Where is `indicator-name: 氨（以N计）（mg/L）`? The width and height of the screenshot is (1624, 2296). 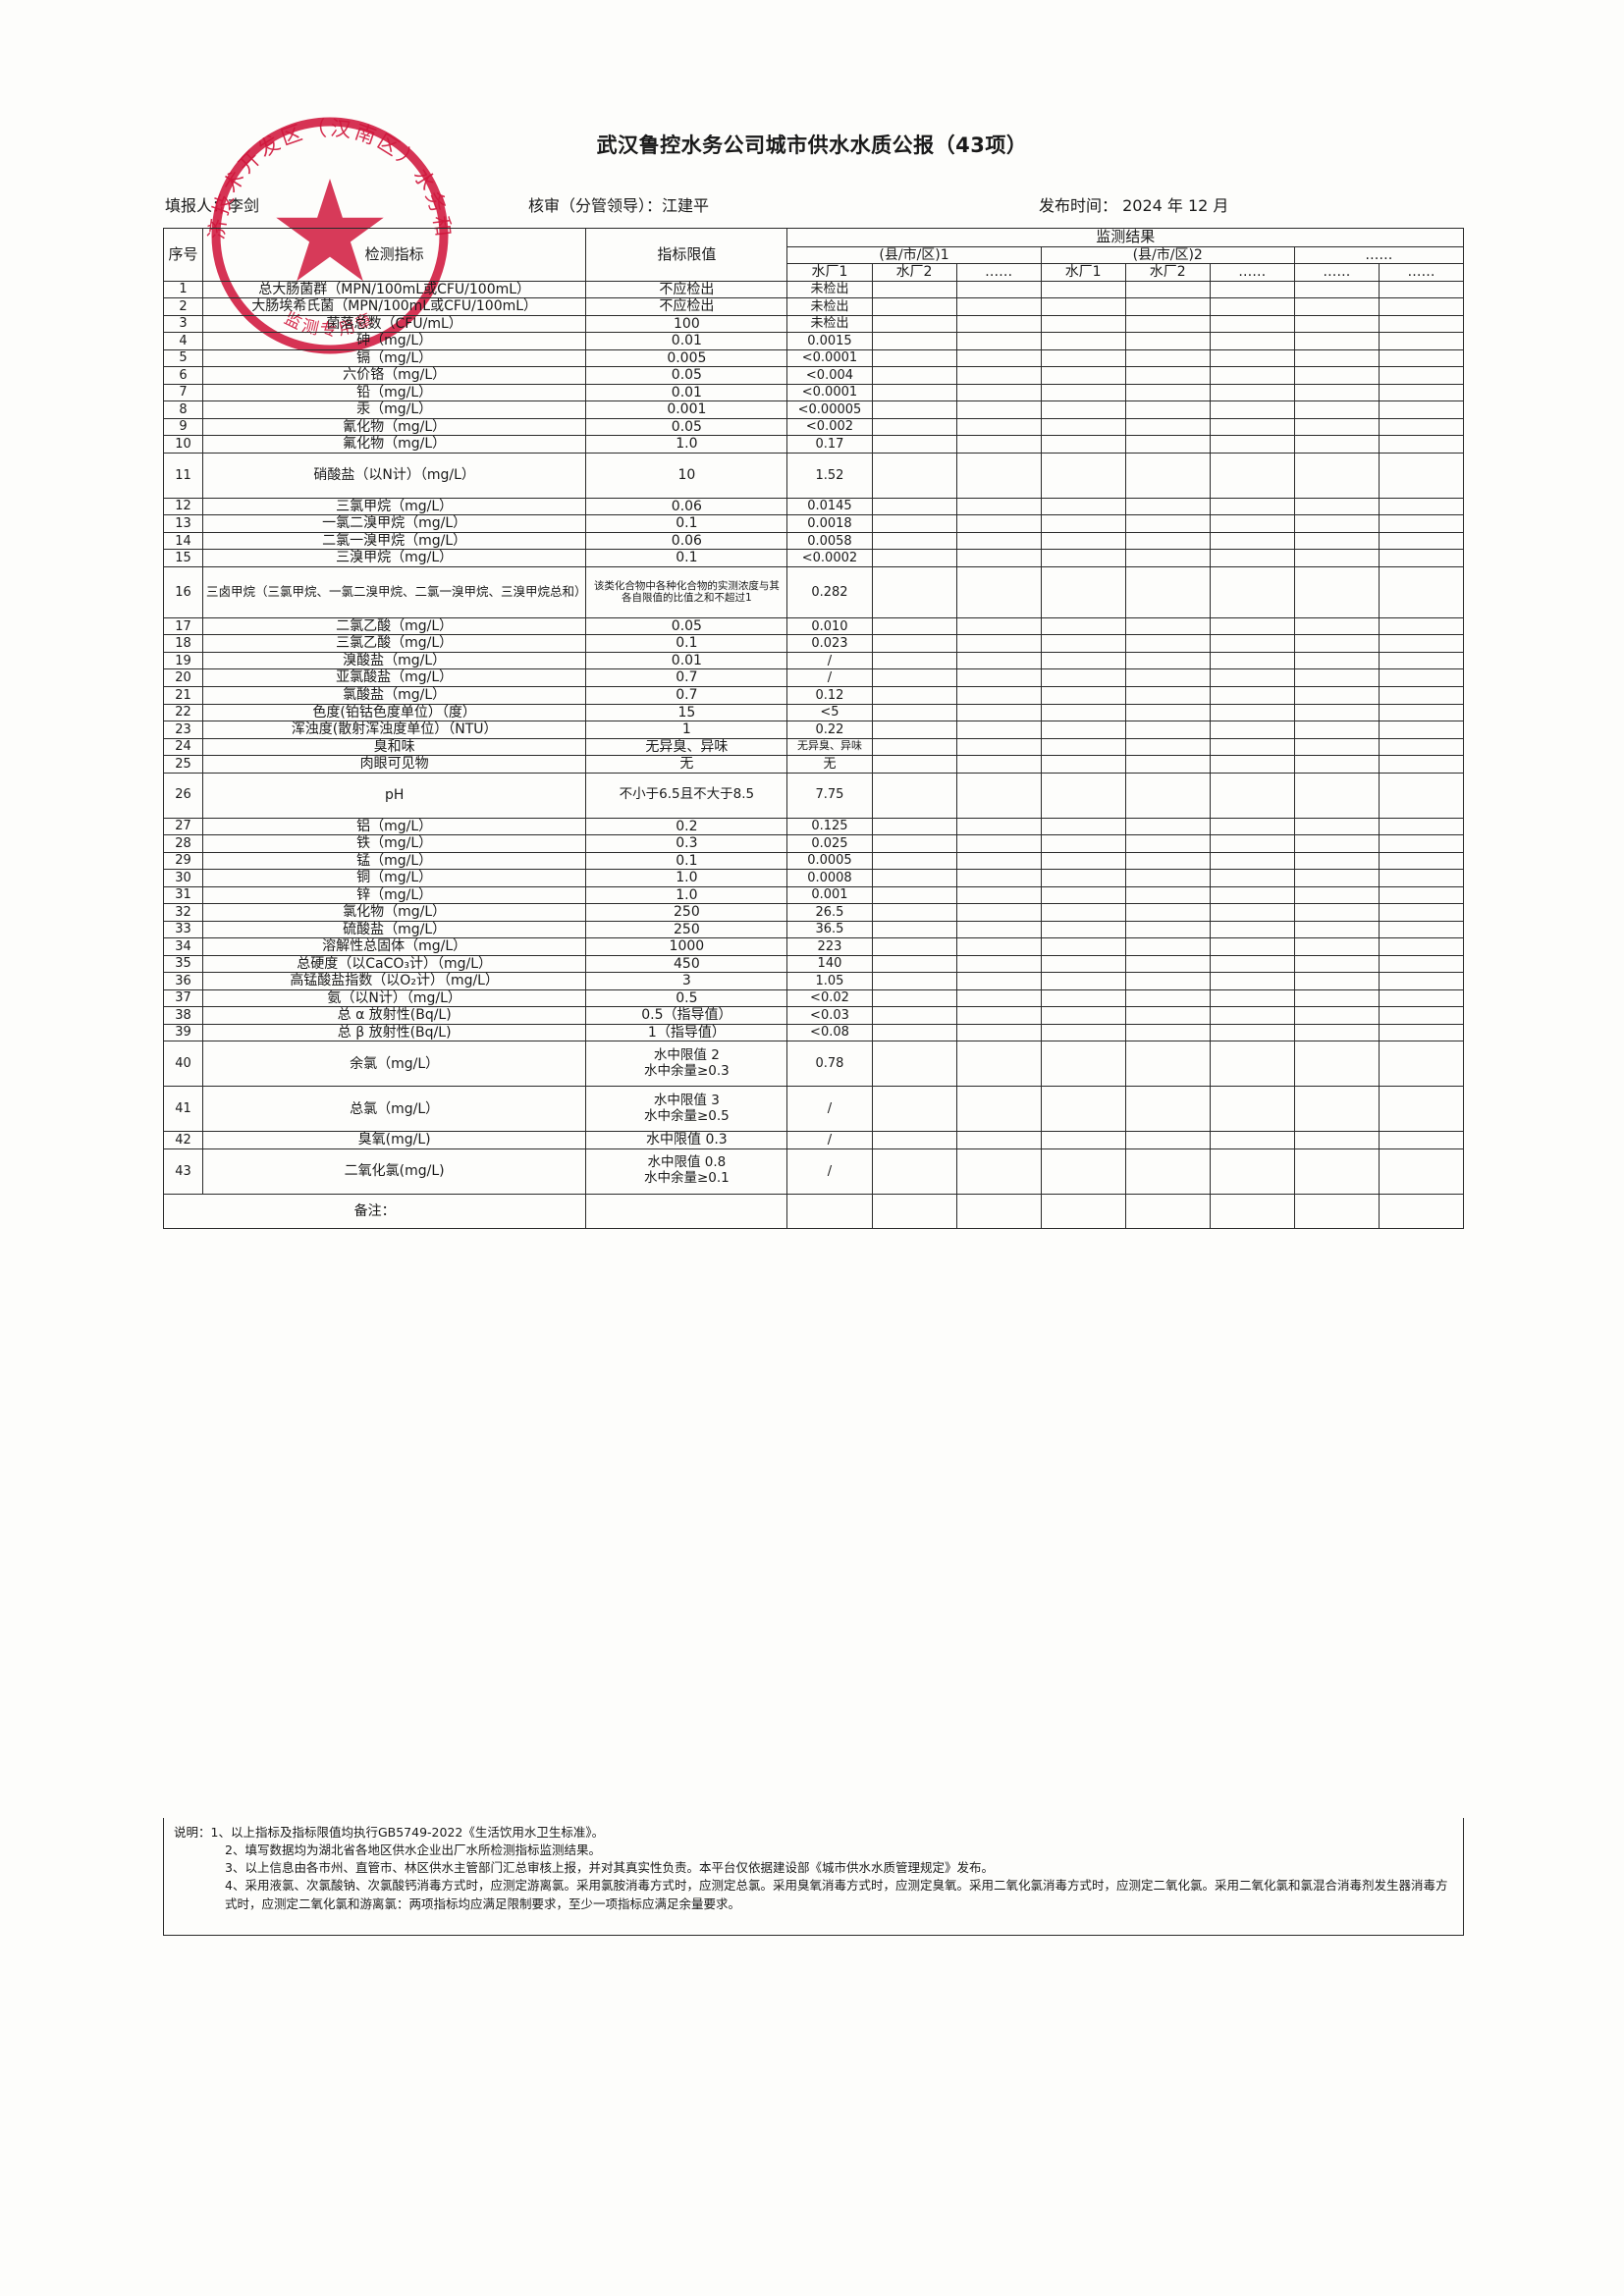 indicator-name: 氨（以N计）（mg/L） is located at coordinates (394, 998).